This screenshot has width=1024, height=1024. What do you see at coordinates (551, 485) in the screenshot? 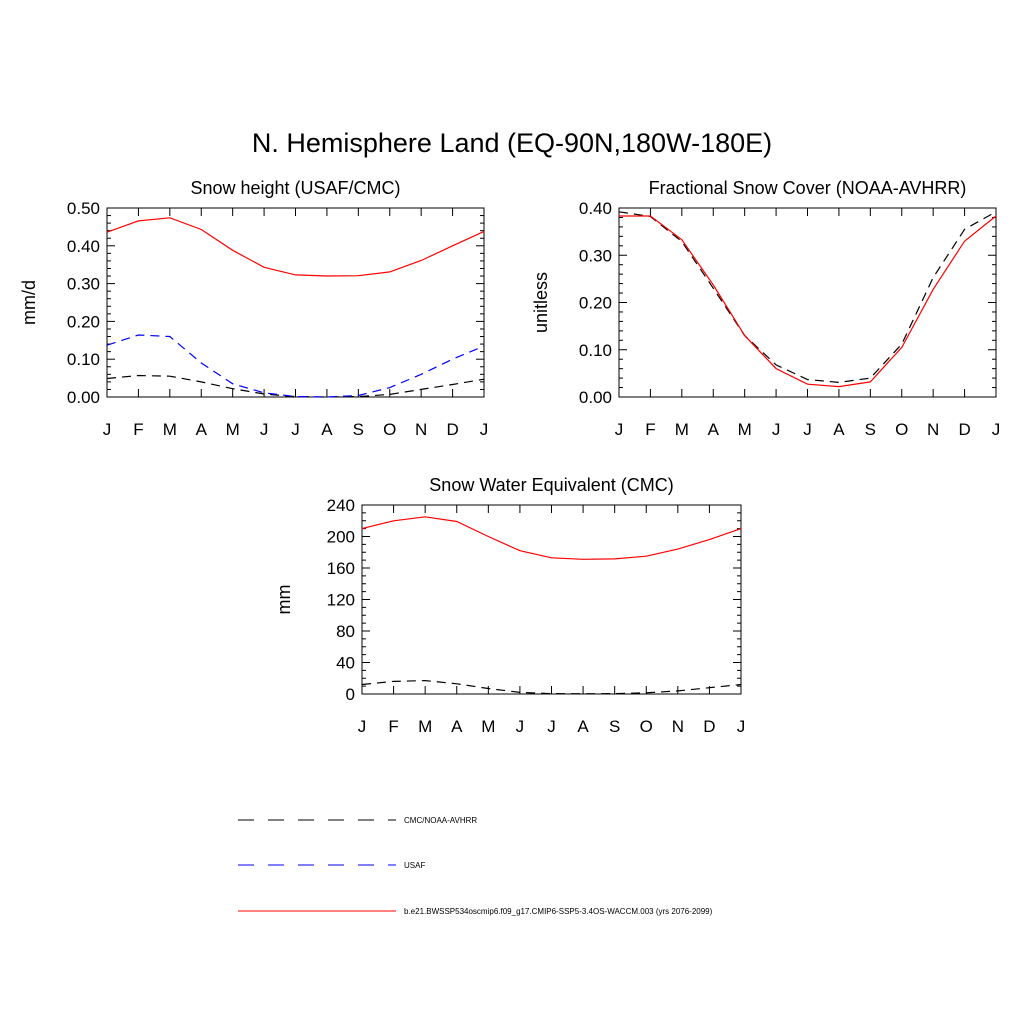
I see `chart-title: Snow Water Equivalent (CMC)` at bounding box center [551, 485].